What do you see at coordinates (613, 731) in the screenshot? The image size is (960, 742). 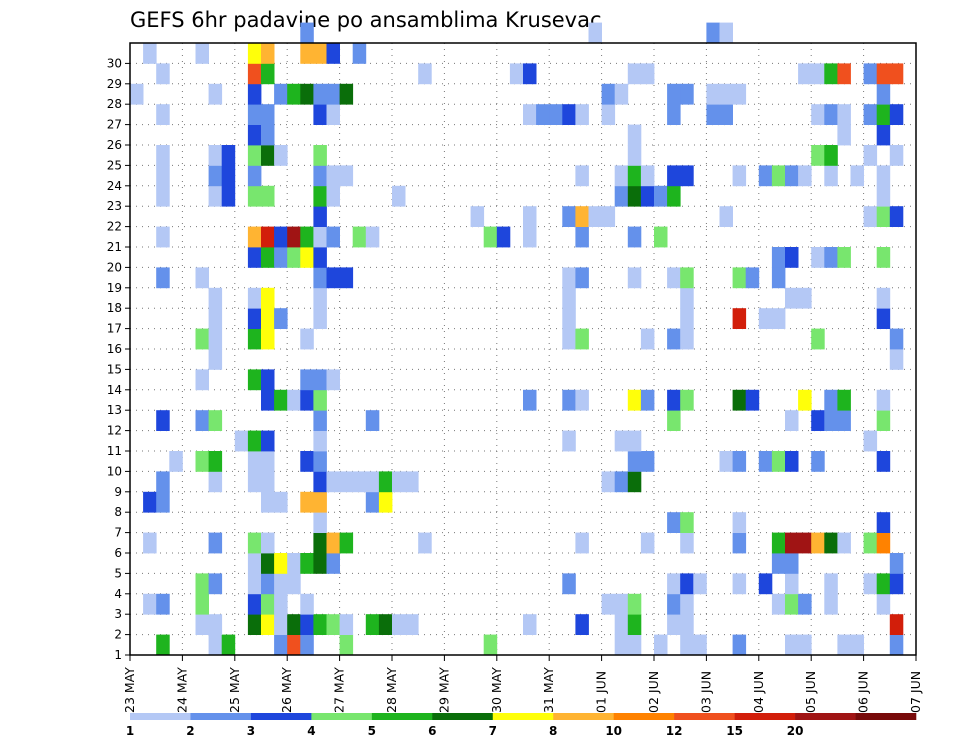 I see `legend-label: 10` at bounding box center [613, 731].